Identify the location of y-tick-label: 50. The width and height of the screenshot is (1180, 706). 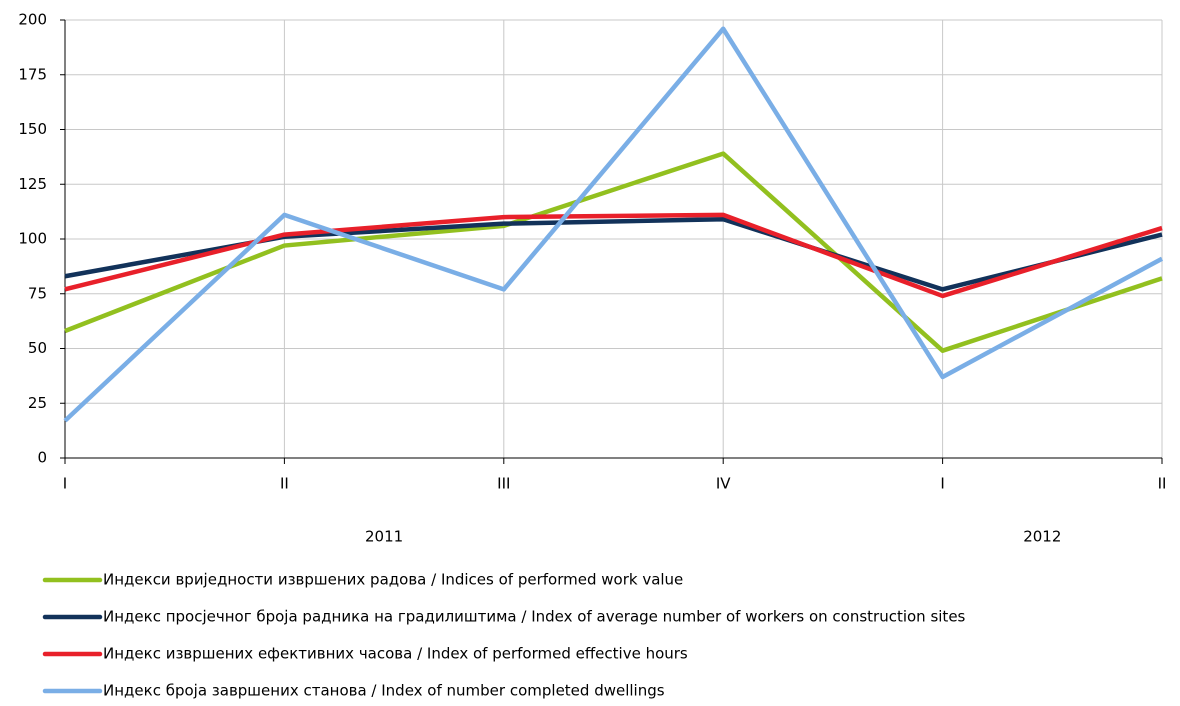
(37, 348).